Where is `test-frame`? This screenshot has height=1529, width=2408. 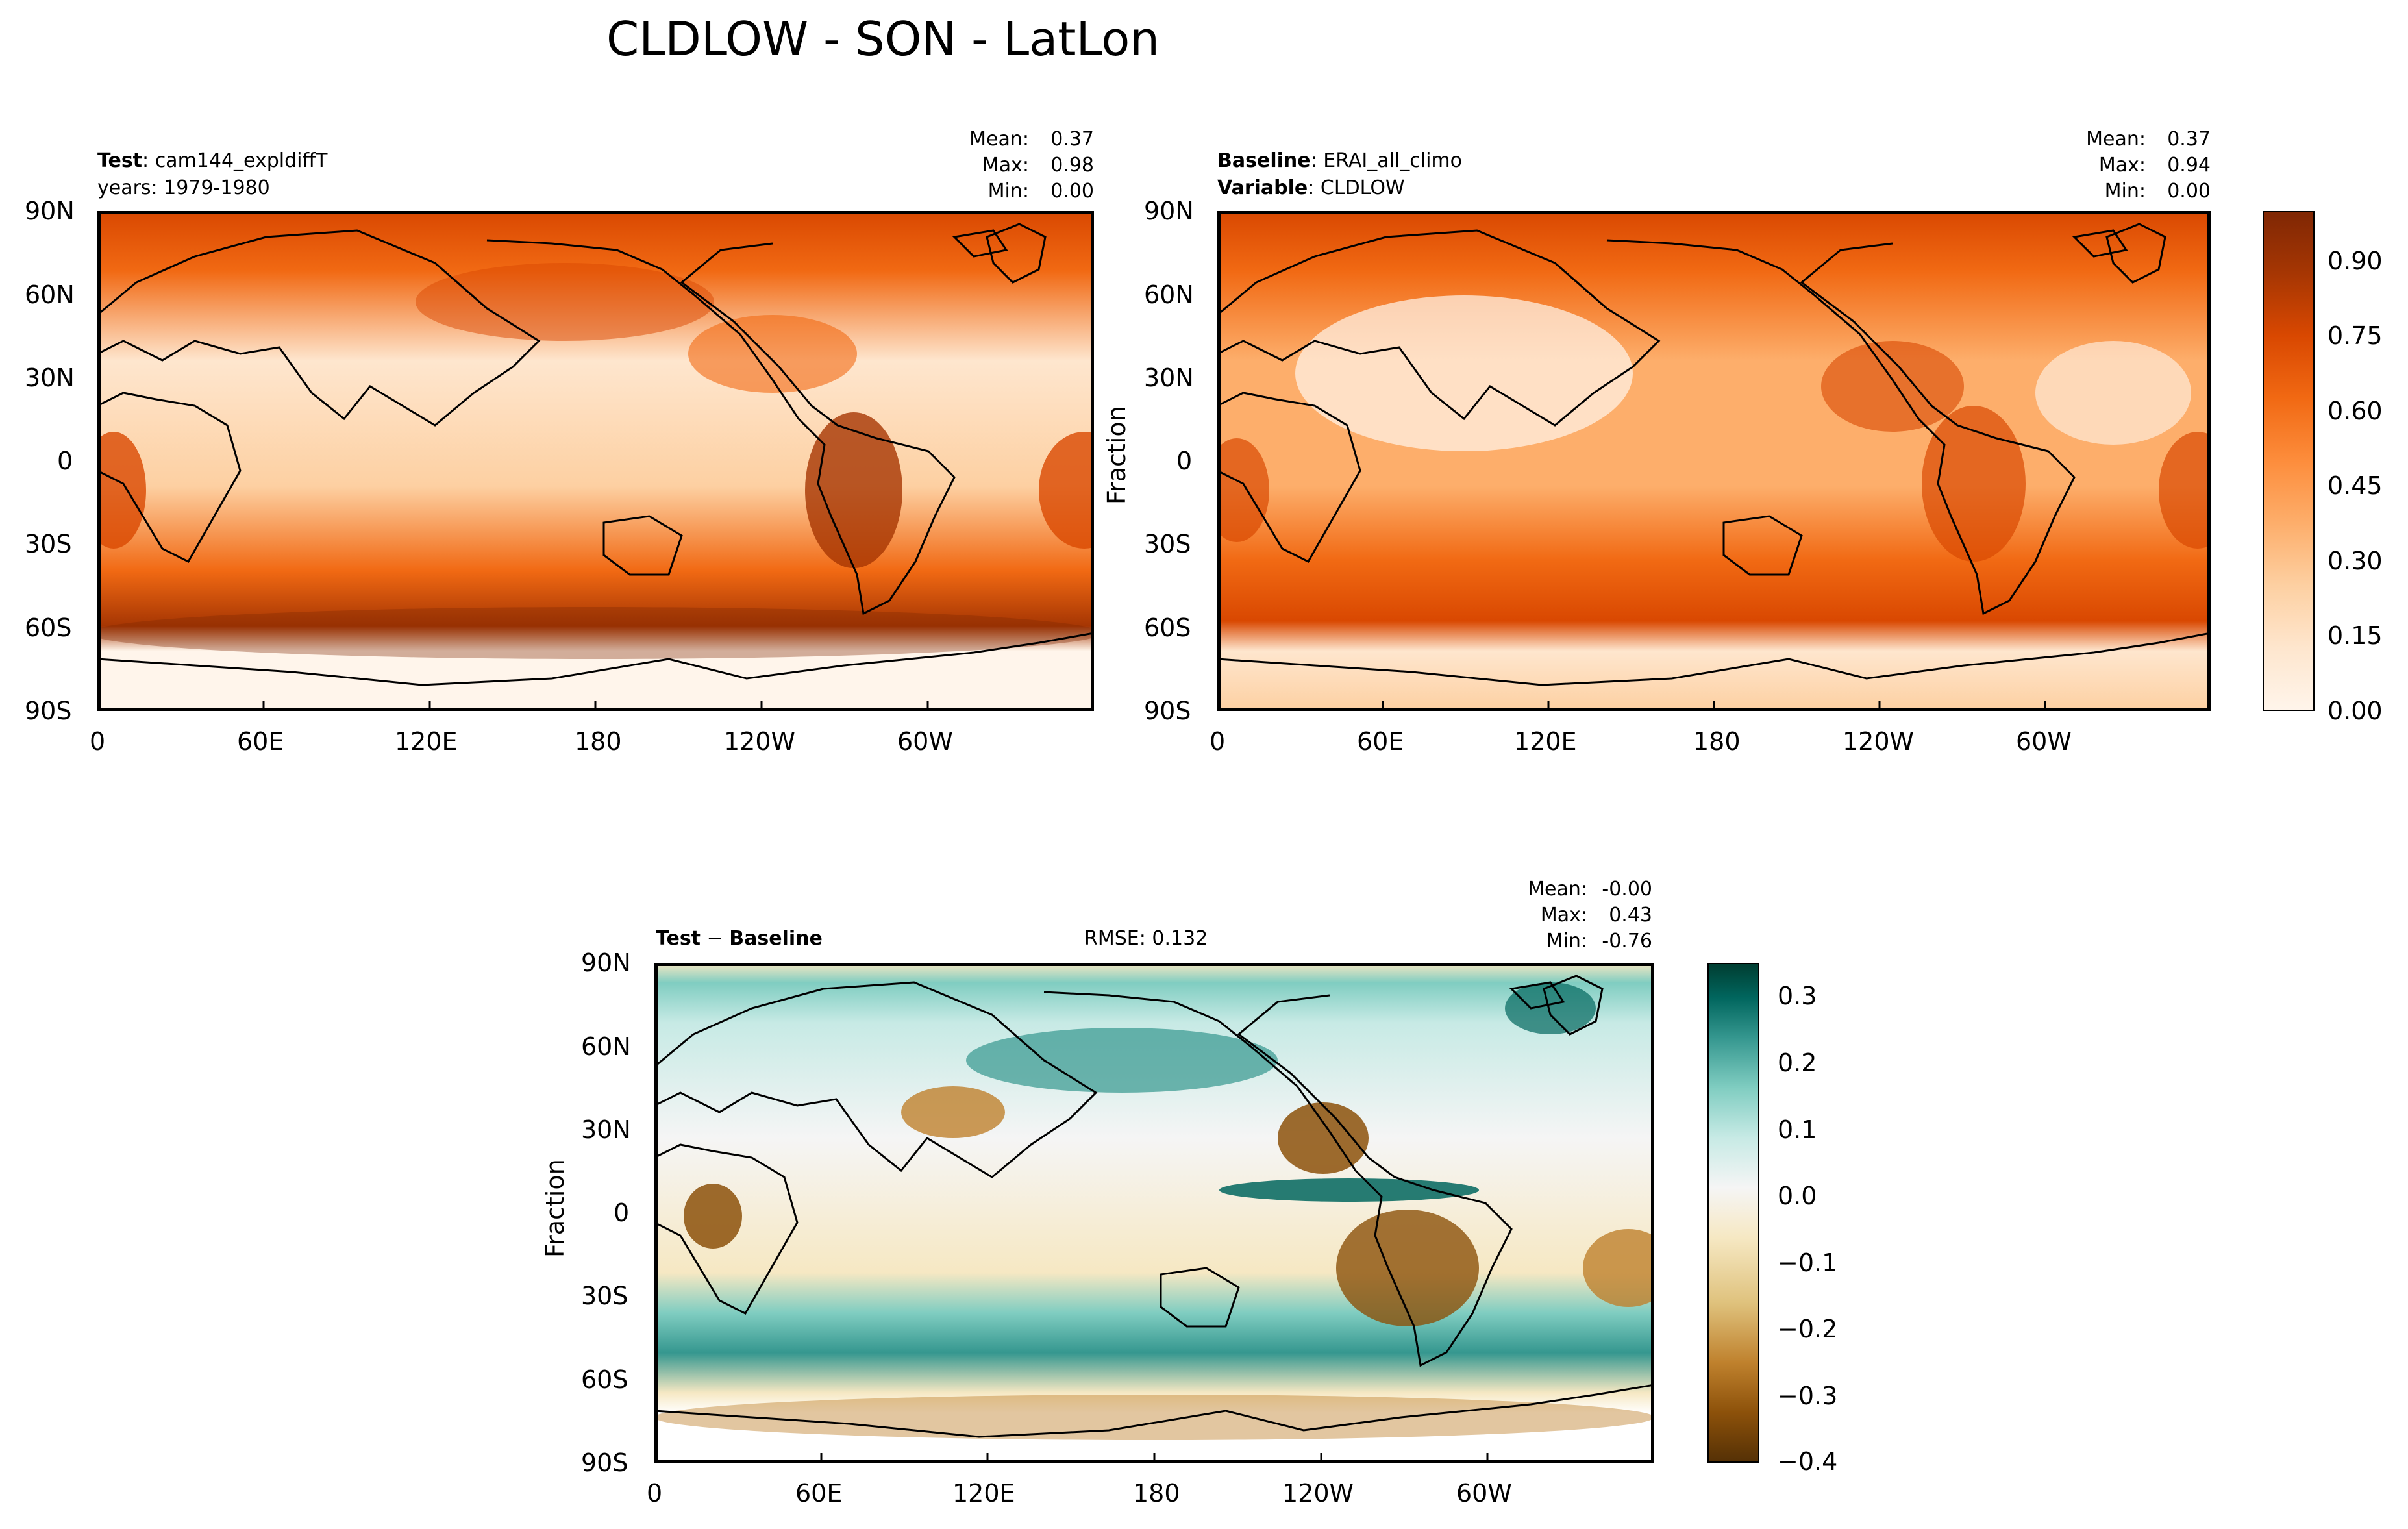 test-frame is located at coordinates (595, 461).